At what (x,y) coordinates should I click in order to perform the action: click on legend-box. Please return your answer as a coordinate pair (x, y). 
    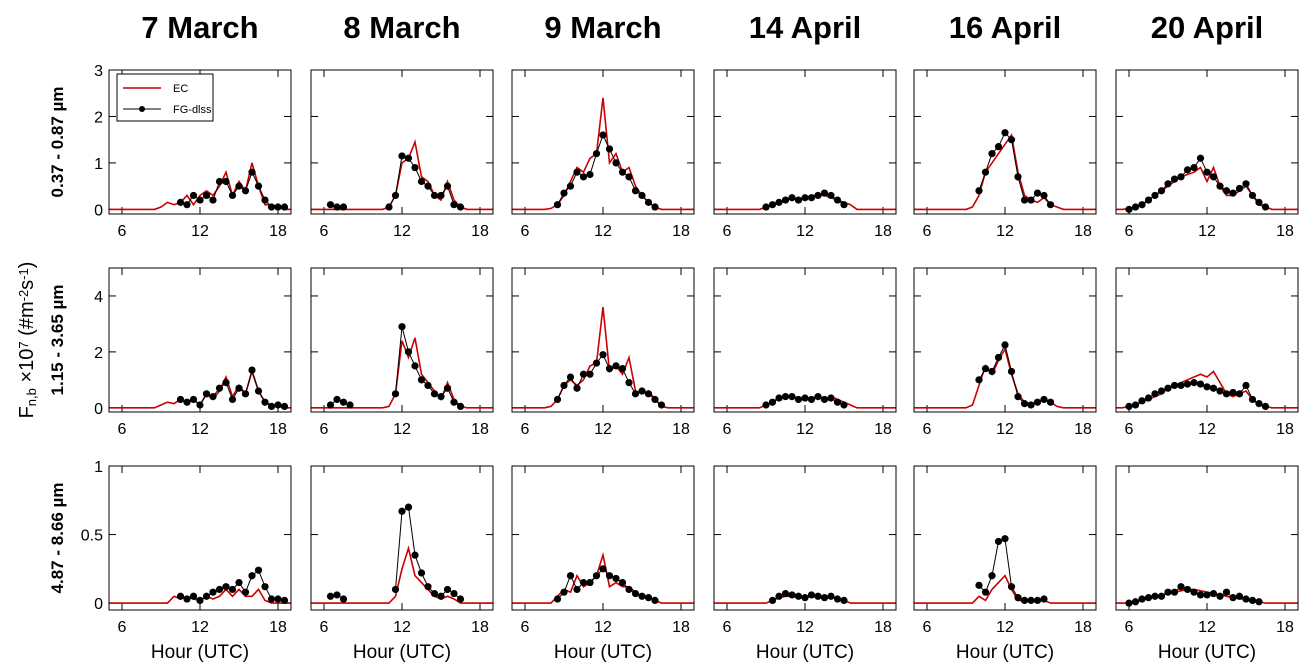
    Looking at the image, I should click on (165, 97).